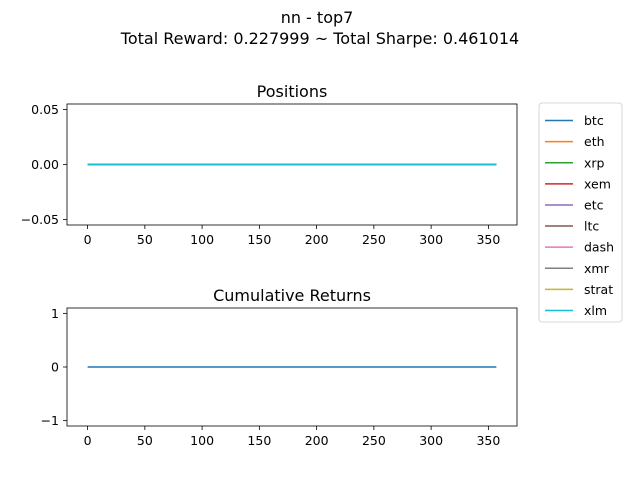 This screenshot has height=480, width=640. I want to click on positions-x-tick-label: 200, so click(317, 239).